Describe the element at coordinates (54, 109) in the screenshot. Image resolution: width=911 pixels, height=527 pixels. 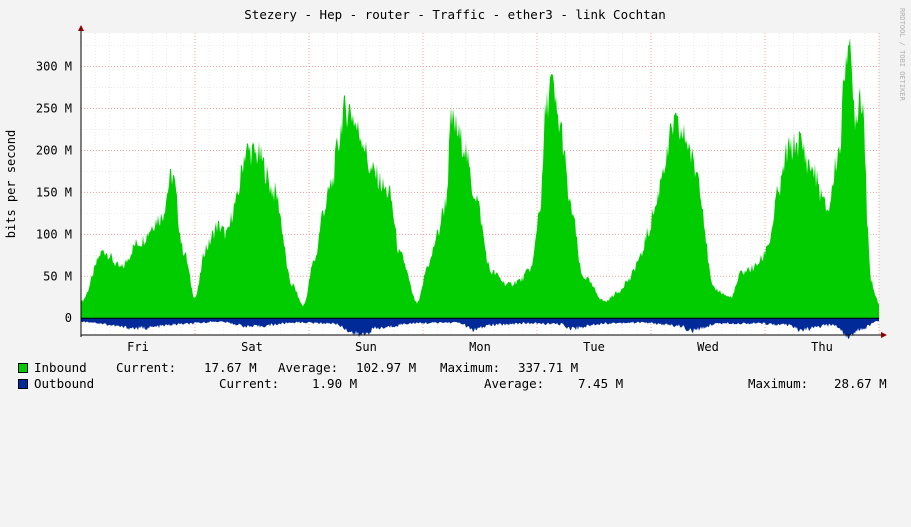
I see `y-tick-label: 250 M` at that location.